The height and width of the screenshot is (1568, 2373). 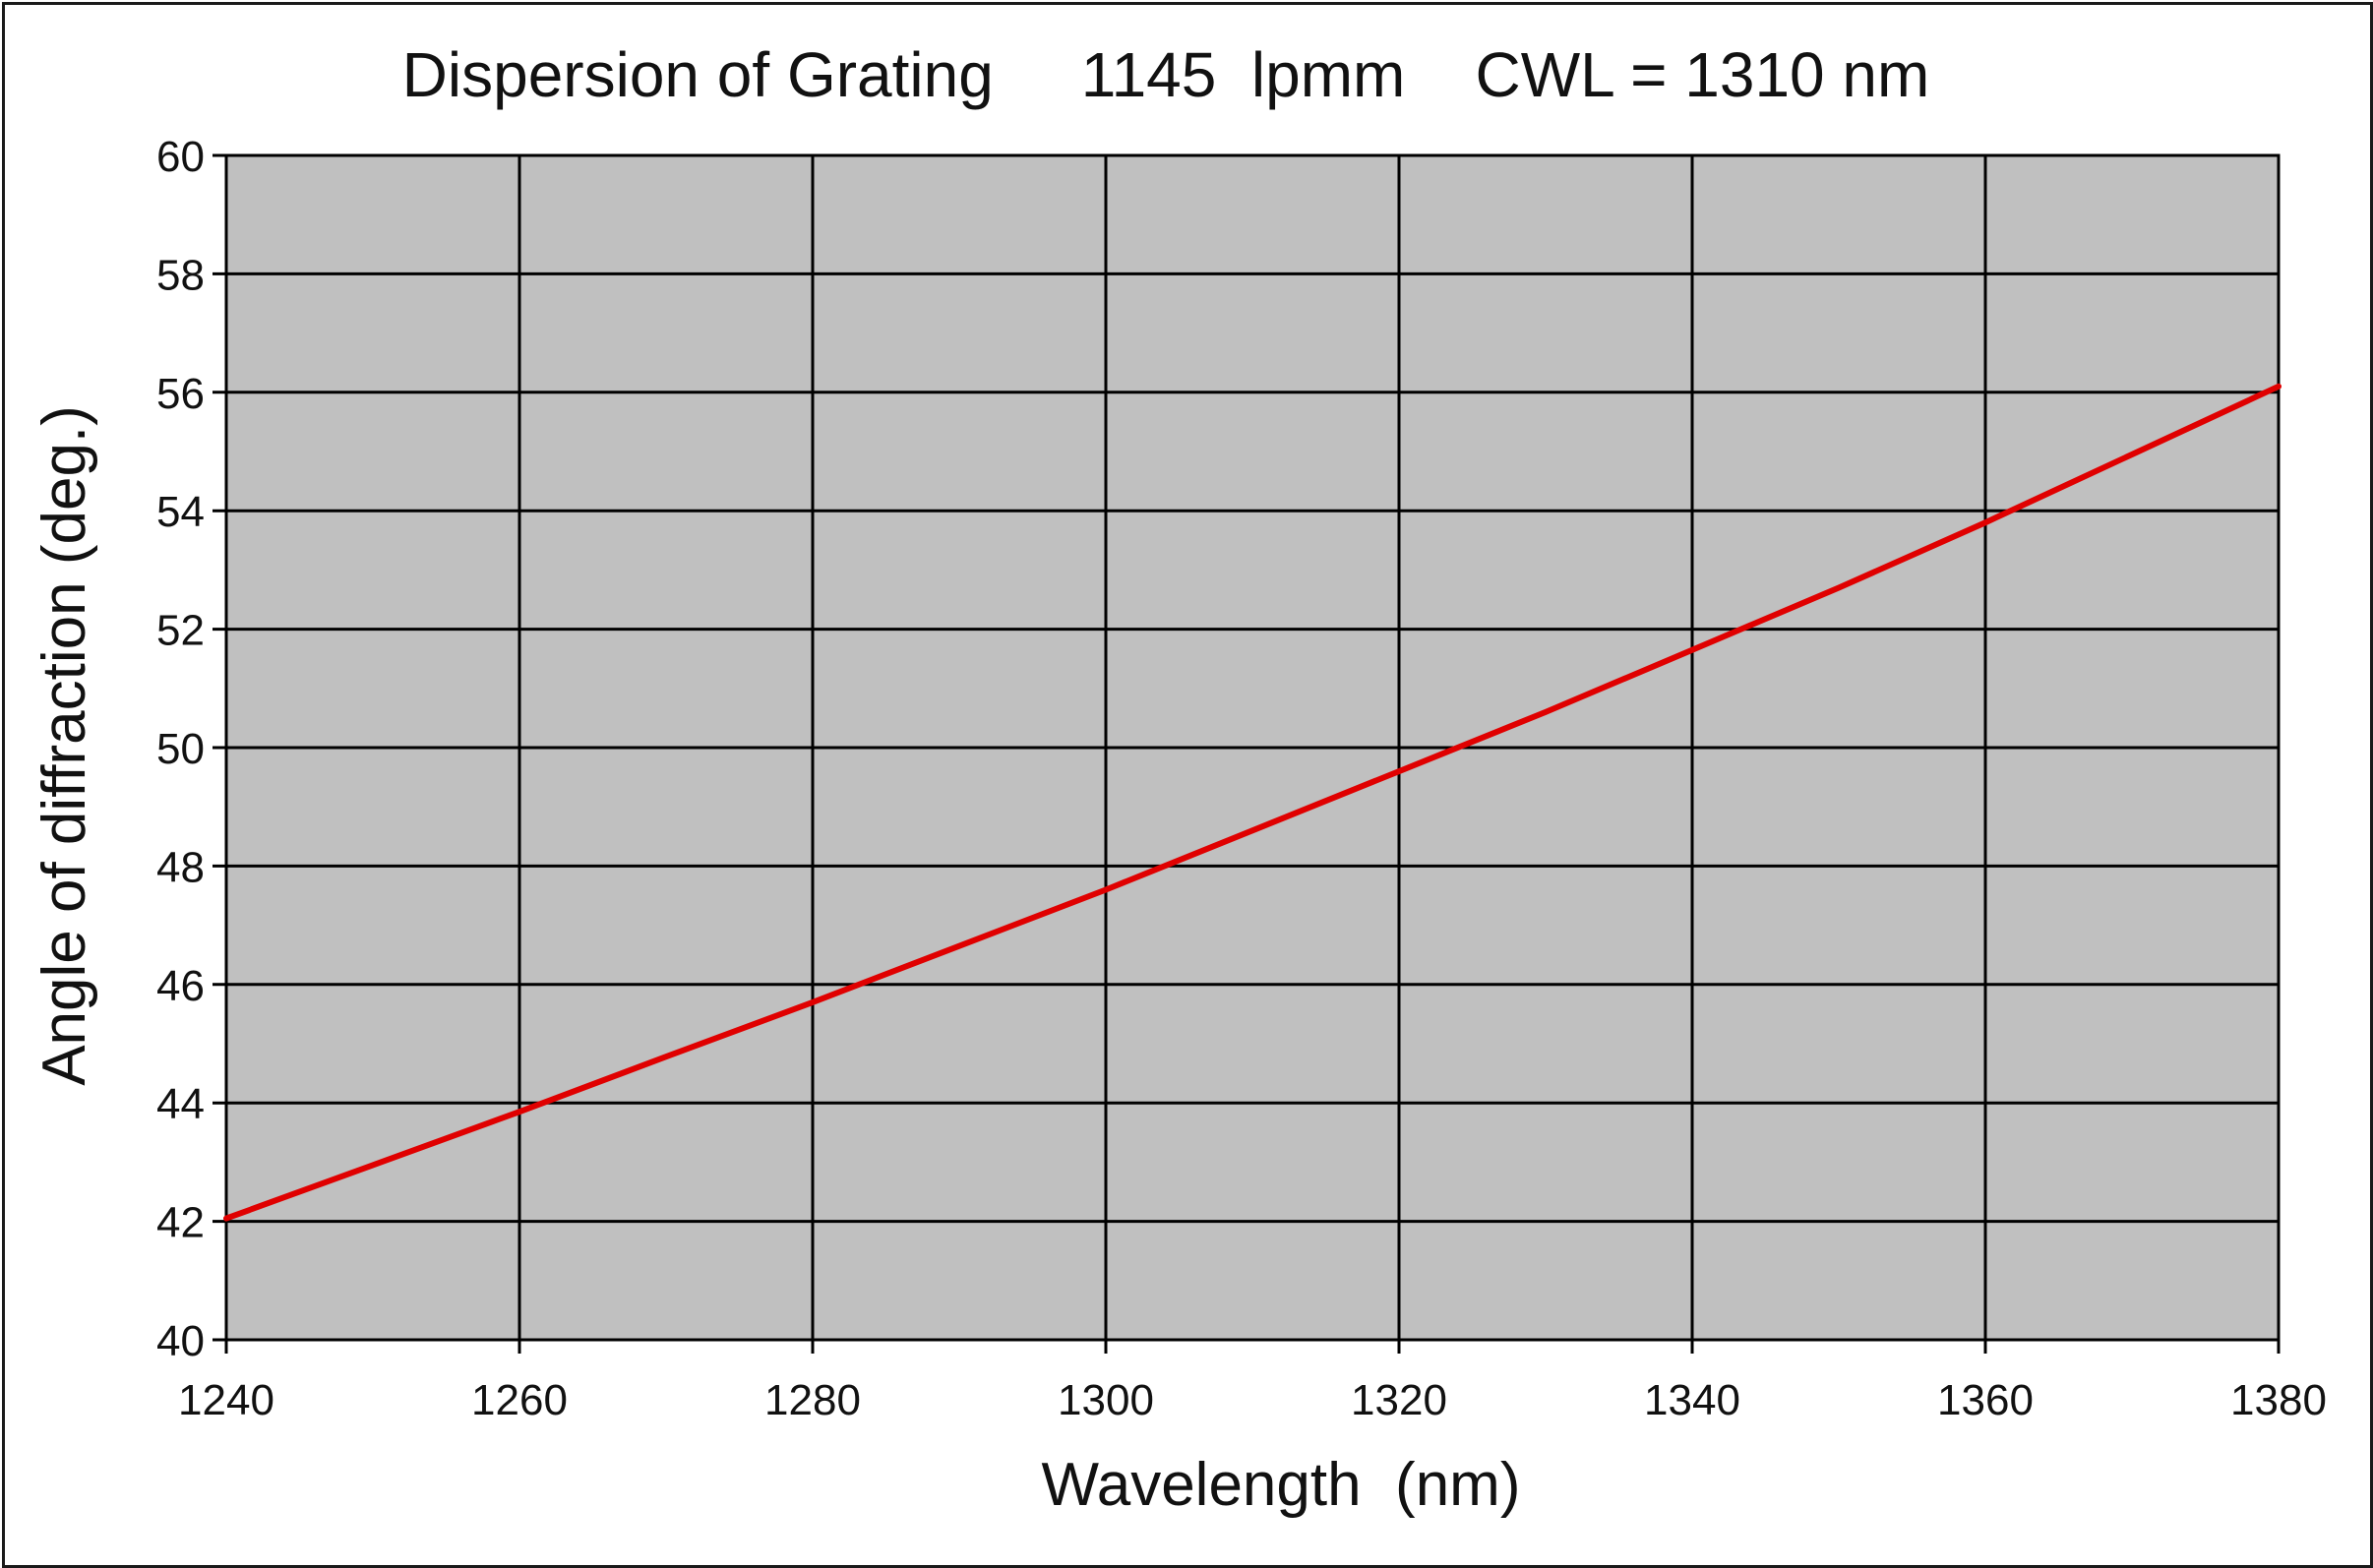 I want to click on y-tick-label: 42, so click(x=181, y=1223).